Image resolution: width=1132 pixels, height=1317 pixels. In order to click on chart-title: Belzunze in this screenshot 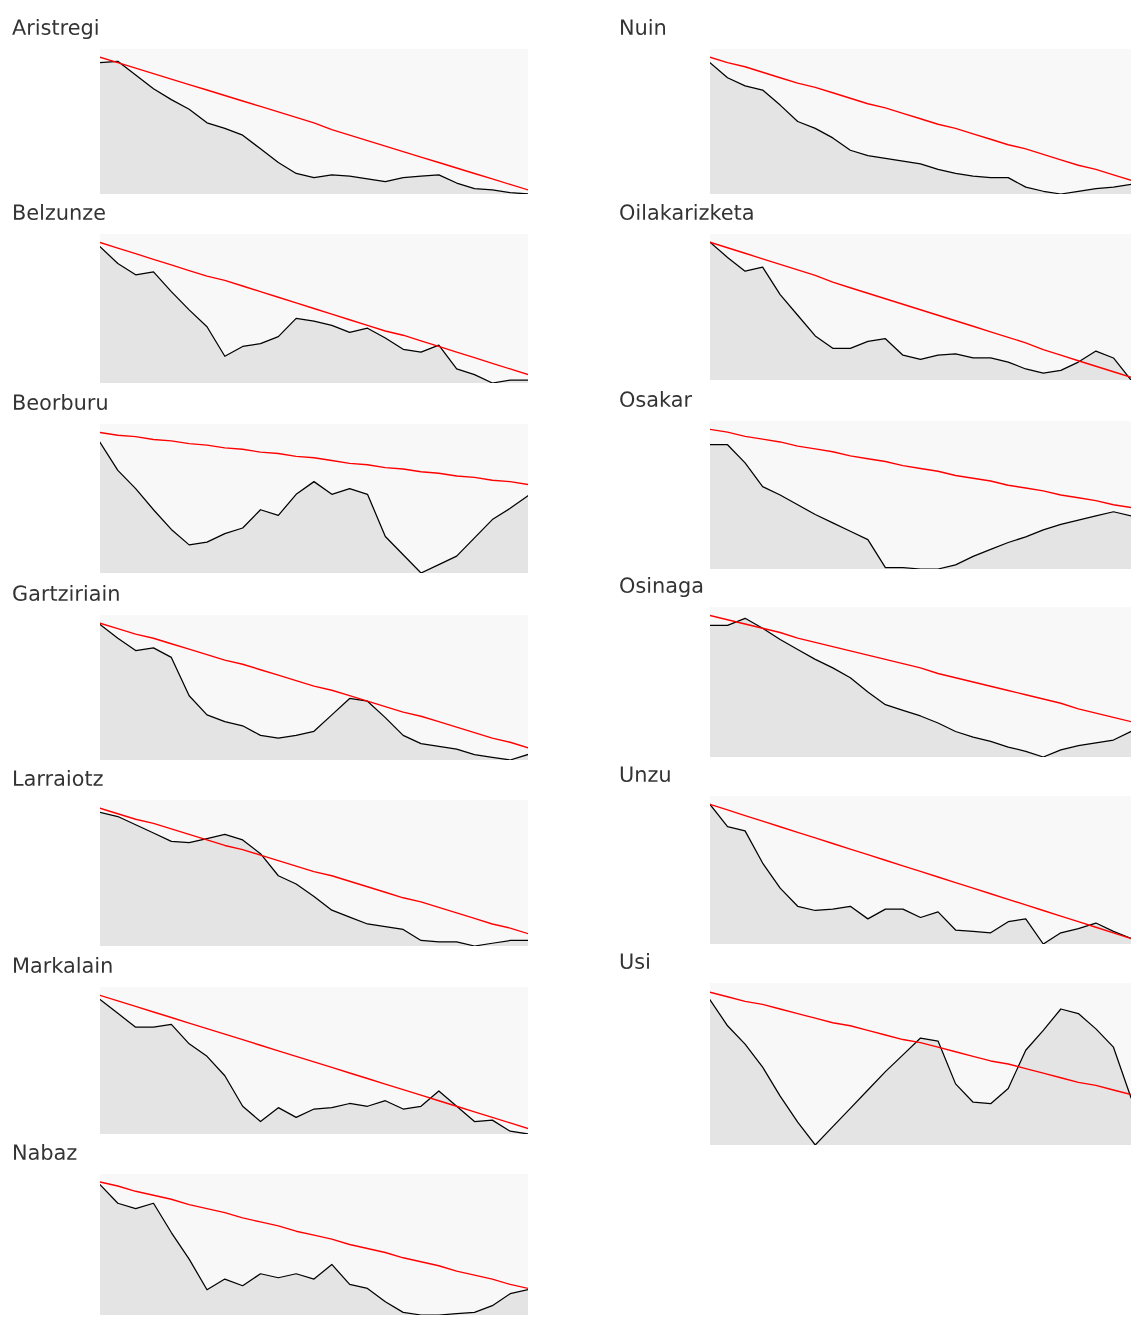, I will do `click(59, 212)`.